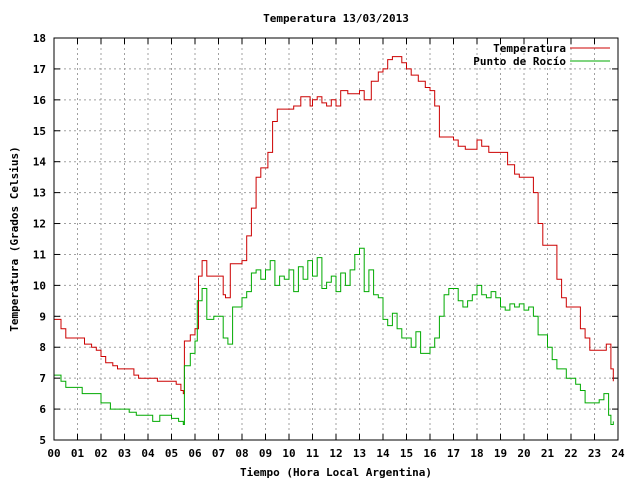  What do you see at coordinates (500, 453) in the screenshot?
I see `x-tick-label-19: 19` at bounding box center [500, 453].